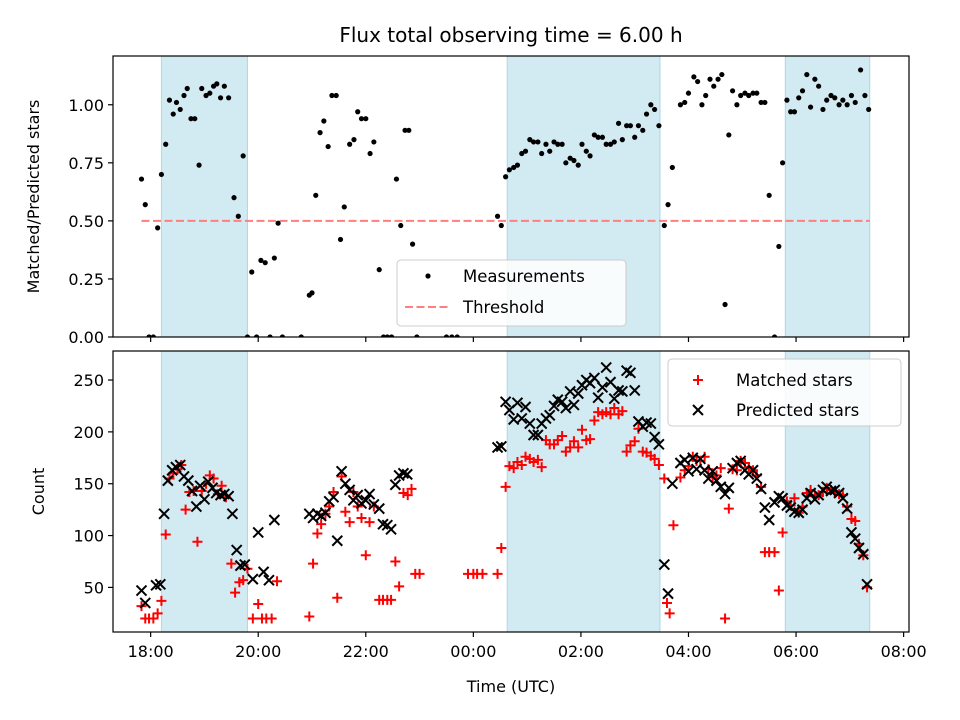  I want to click on y-axis-label: Count, so click(38, 492).